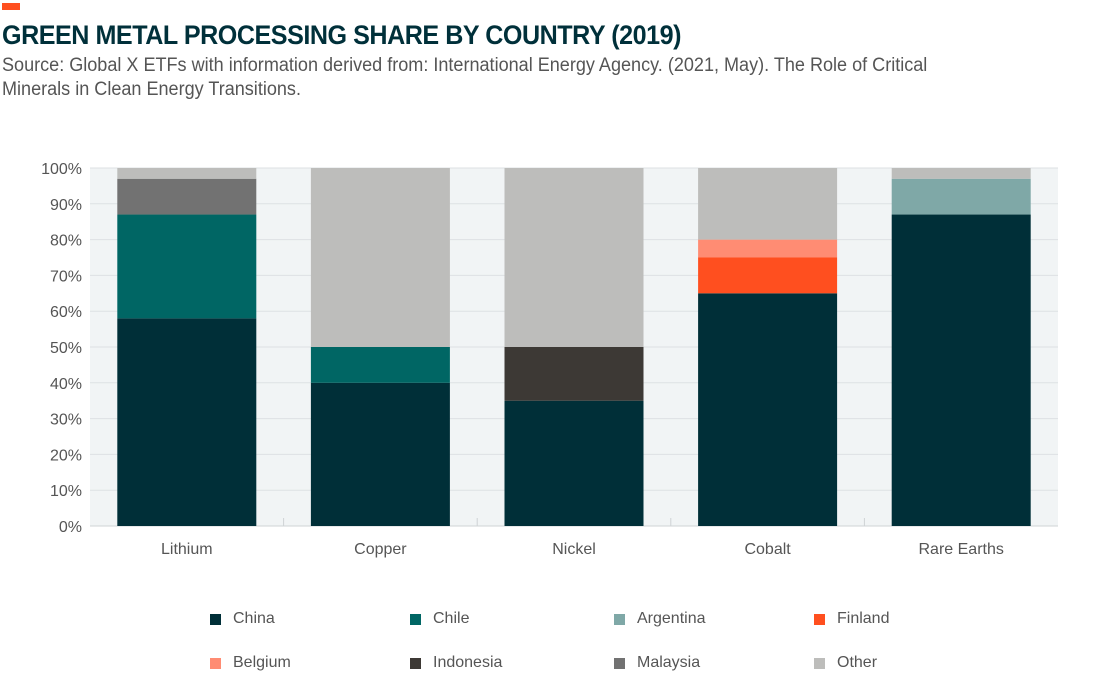  I want to click on legend-item-belgium: Belgium, so click(250, 663).